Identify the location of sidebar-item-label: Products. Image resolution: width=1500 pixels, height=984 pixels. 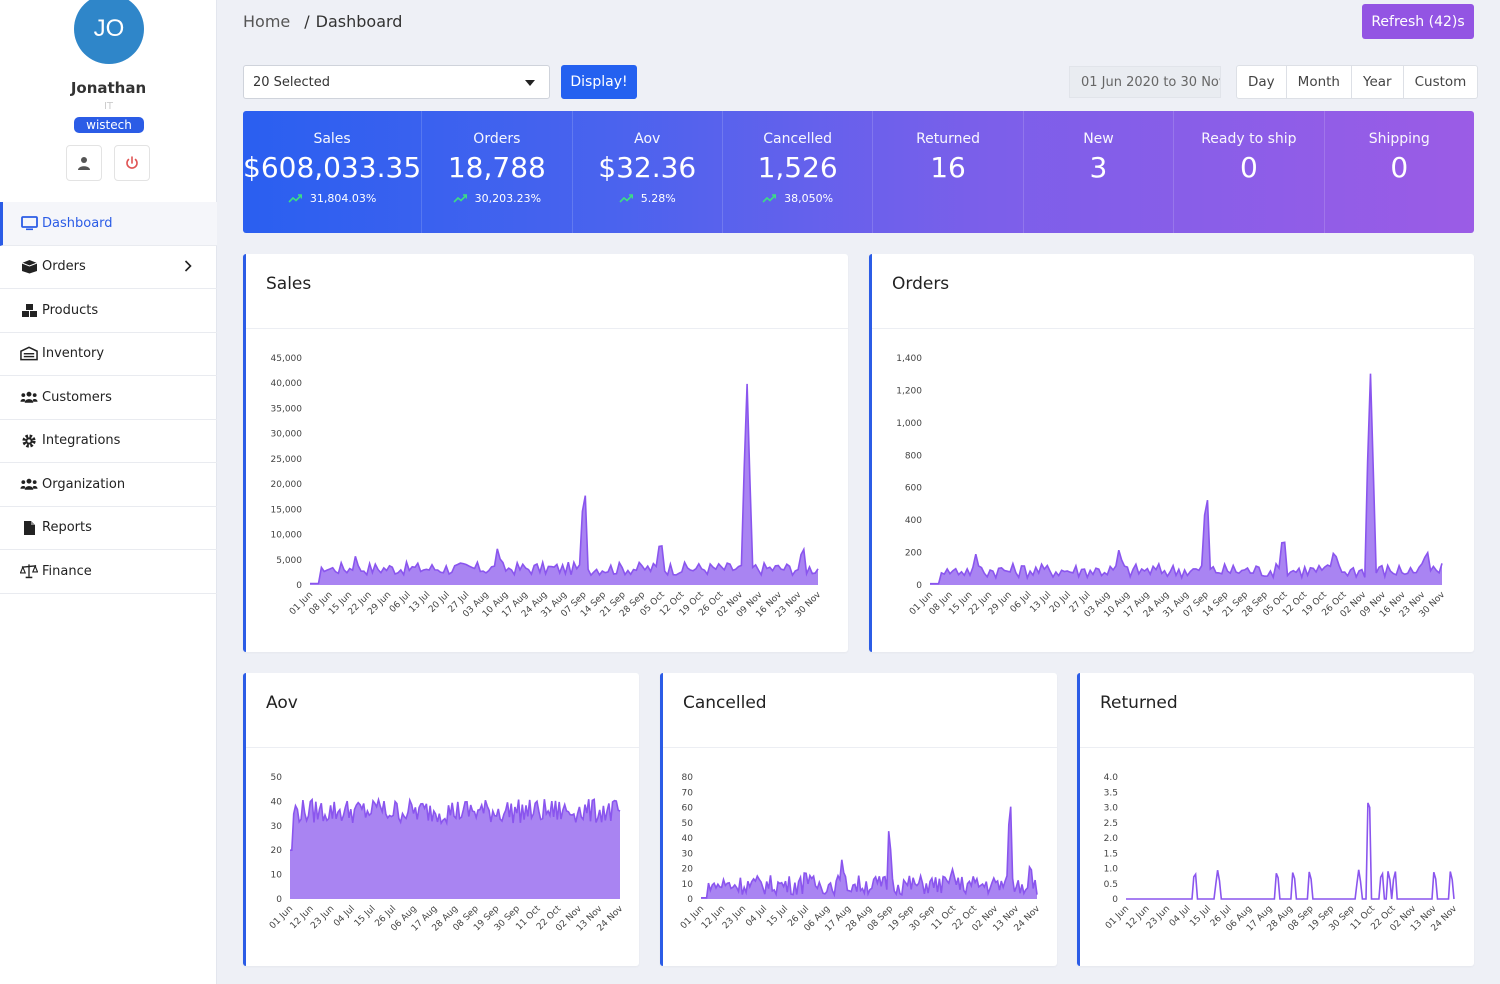
(70, 310).